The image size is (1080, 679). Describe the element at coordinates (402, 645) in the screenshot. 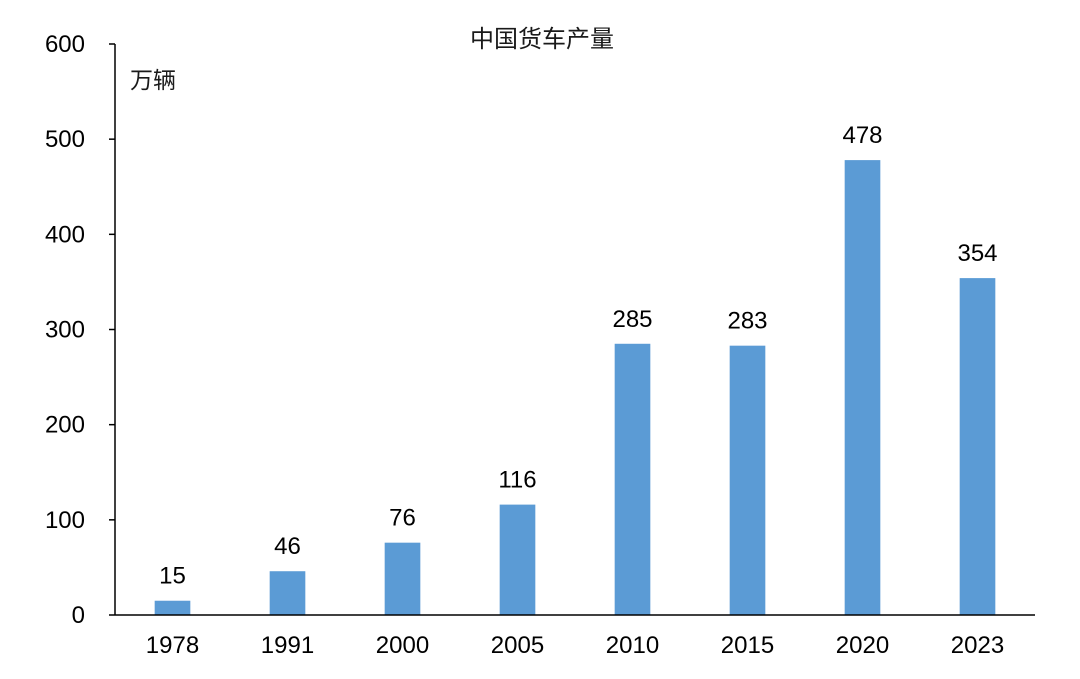

I see `x-tick-label: 2000` at that location.